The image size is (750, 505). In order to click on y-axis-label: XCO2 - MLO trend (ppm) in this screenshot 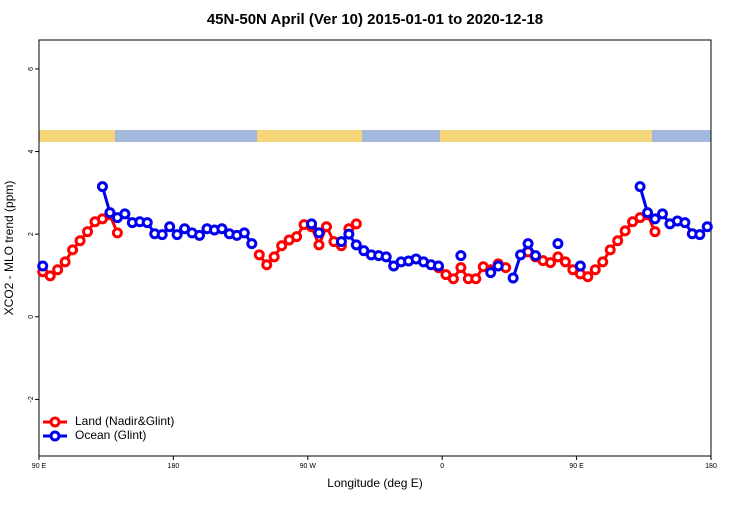, I will do `click(9, 248)`.